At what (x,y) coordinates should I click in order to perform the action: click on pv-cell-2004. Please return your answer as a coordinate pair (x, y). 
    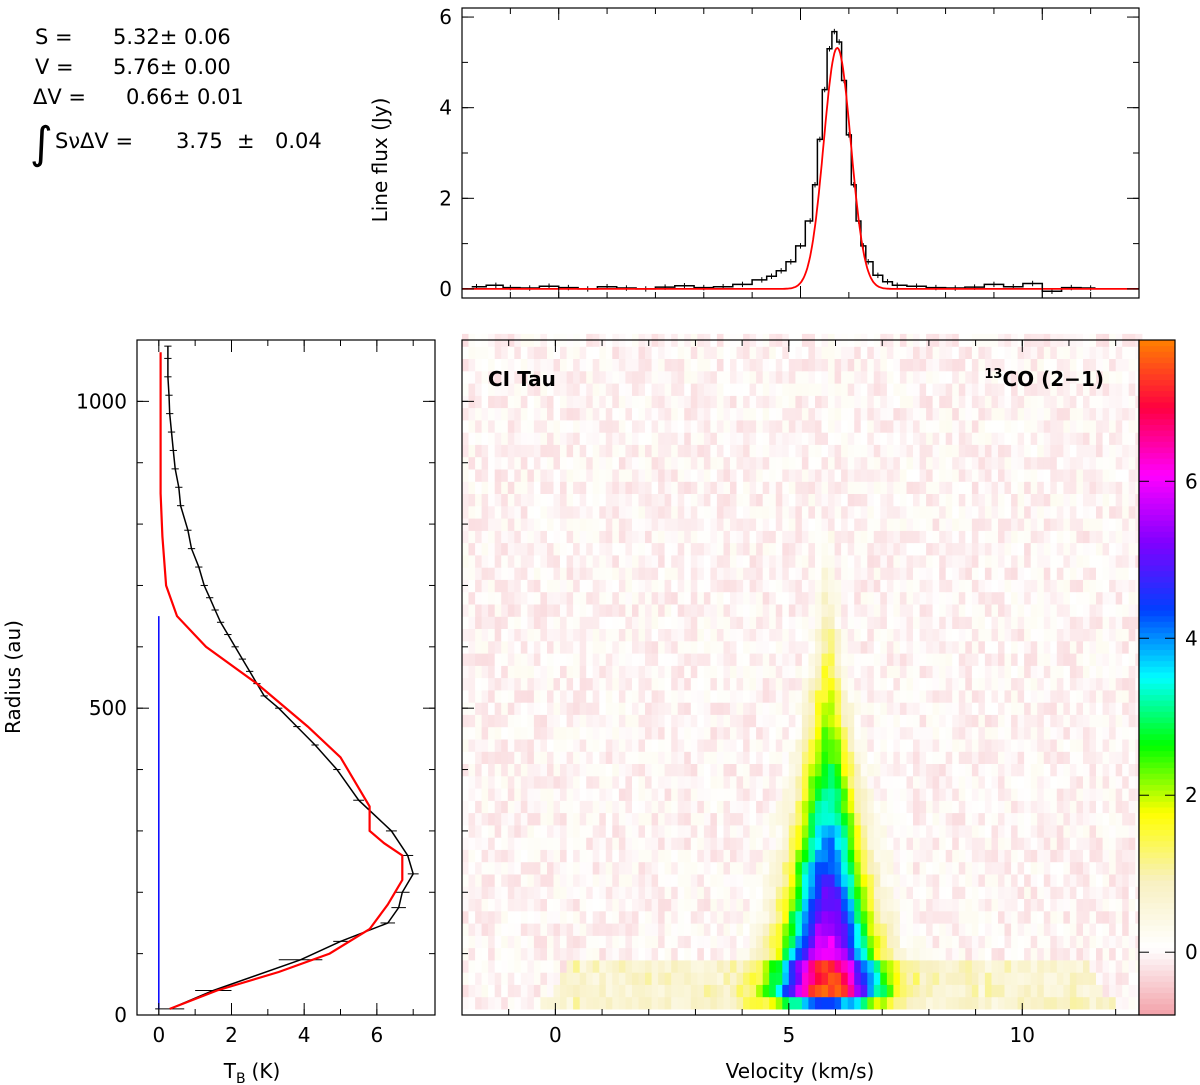
    Looking at the image, I should click on (649, 770).